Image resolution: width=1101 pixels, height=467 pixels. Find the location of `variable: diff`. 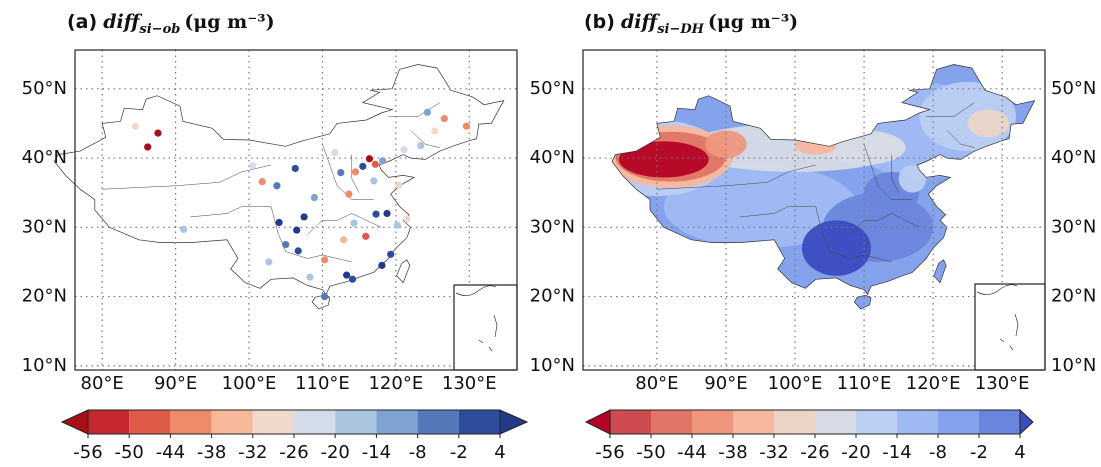

variable: diff is located at coordinates (123, 22).